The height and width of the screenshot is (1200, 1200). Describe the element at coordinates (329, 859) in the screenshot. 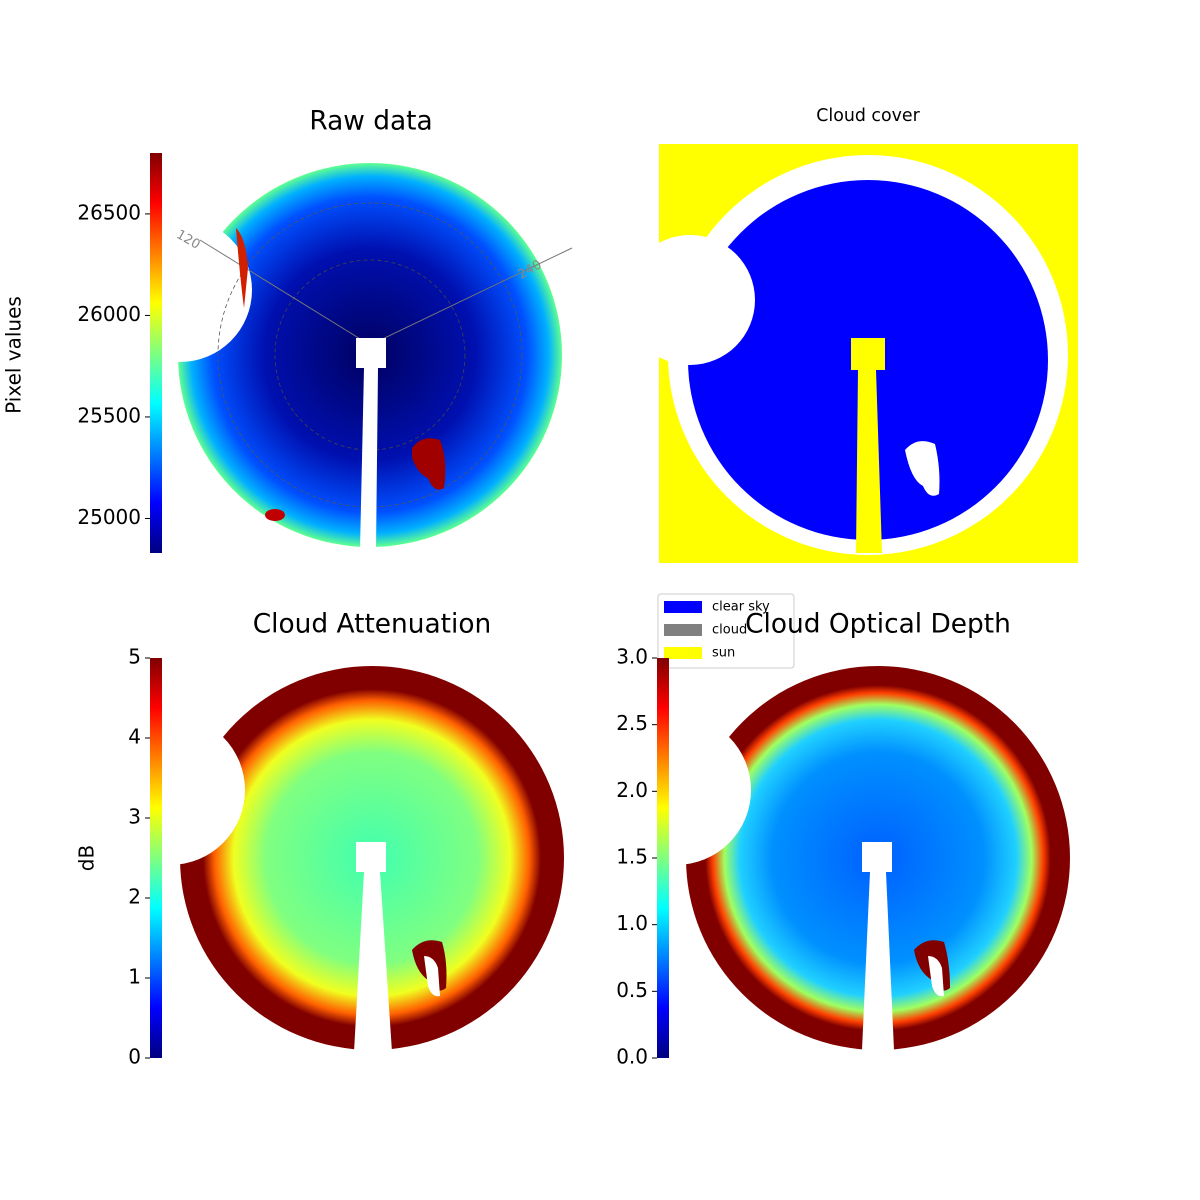

I see `attenuation-image` at that location.